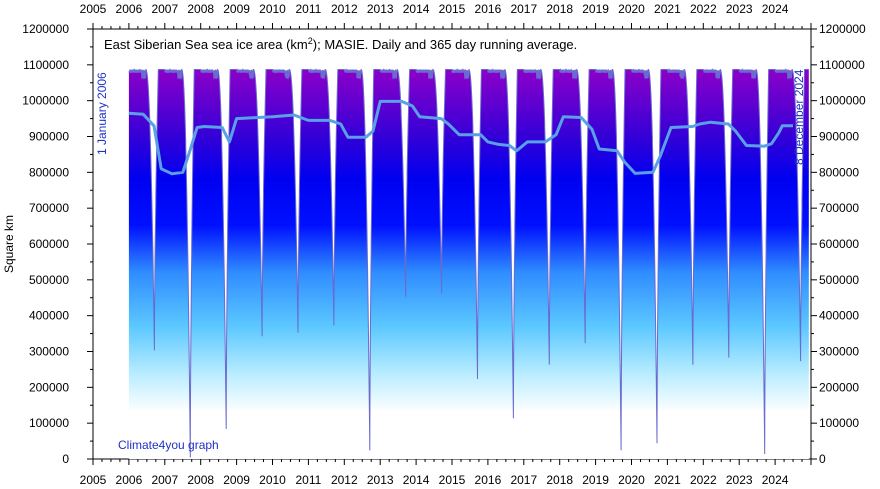 This screenshot has height=489, width=880. I want to click on y-tick-label-left: 300000, so click(49, 352).